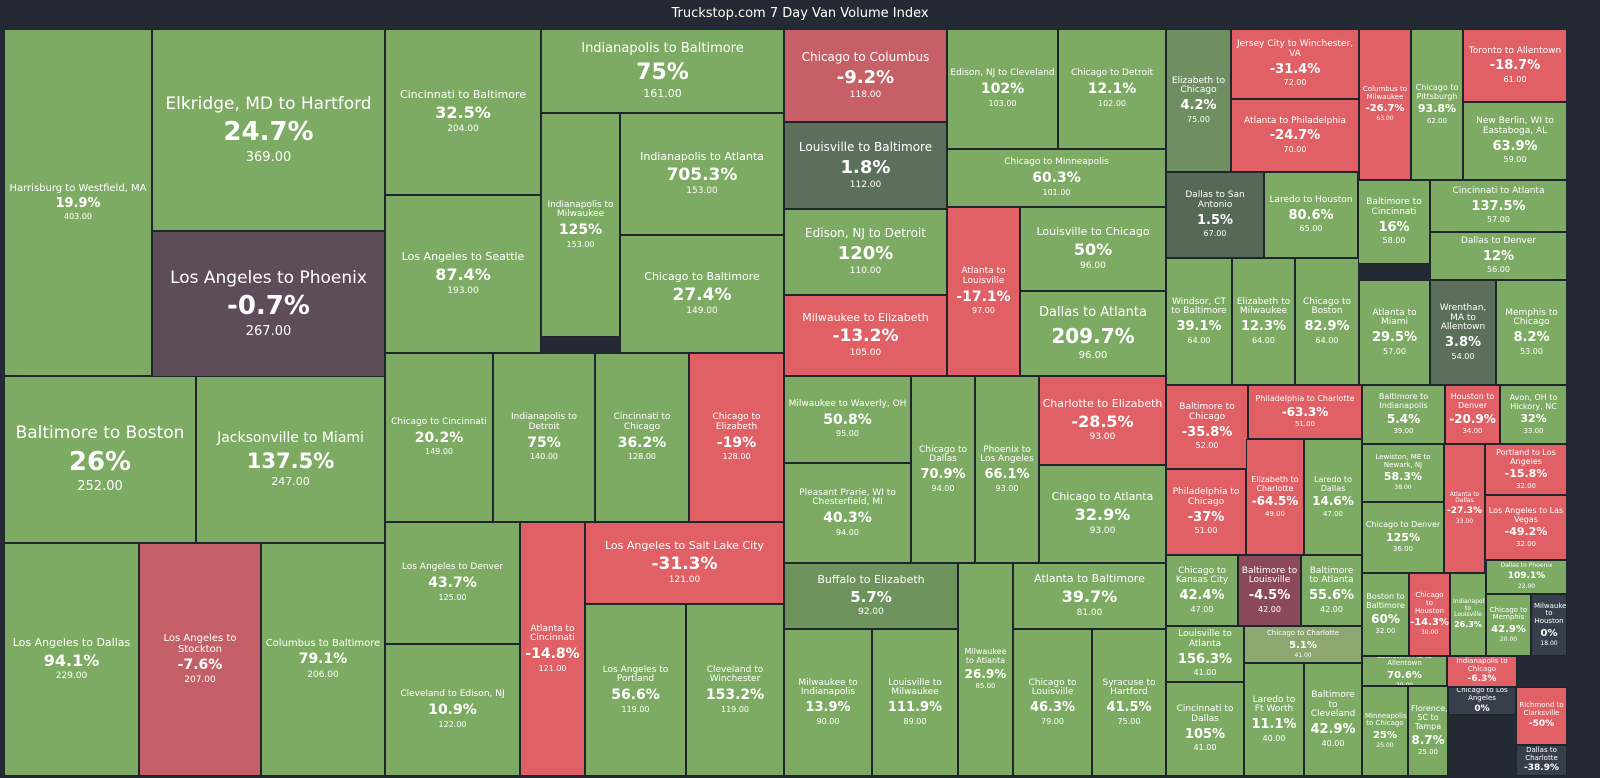  Describe the element at coordinates (702, 174) in the screenshot. I see `tile-indianapolis-to-atlanta: Indianapolis to Atlanta 705.3% 153.00` at that location.